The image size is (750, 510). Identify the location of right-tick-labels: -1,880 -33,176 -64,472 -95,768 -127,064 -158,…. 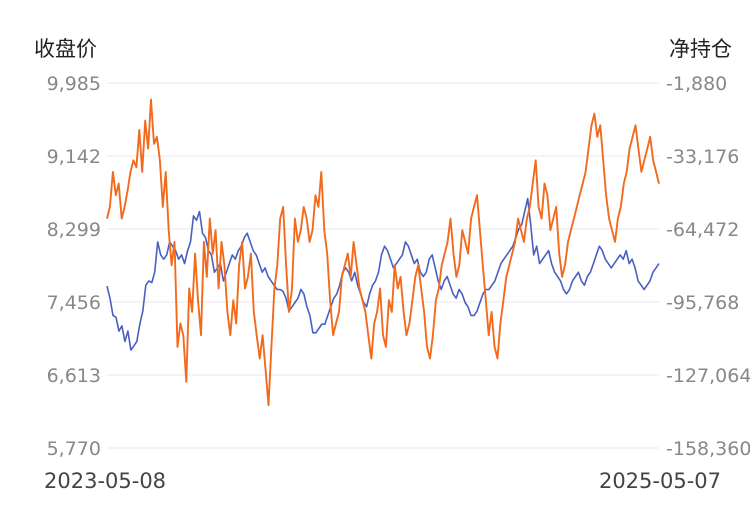
(708, 266).